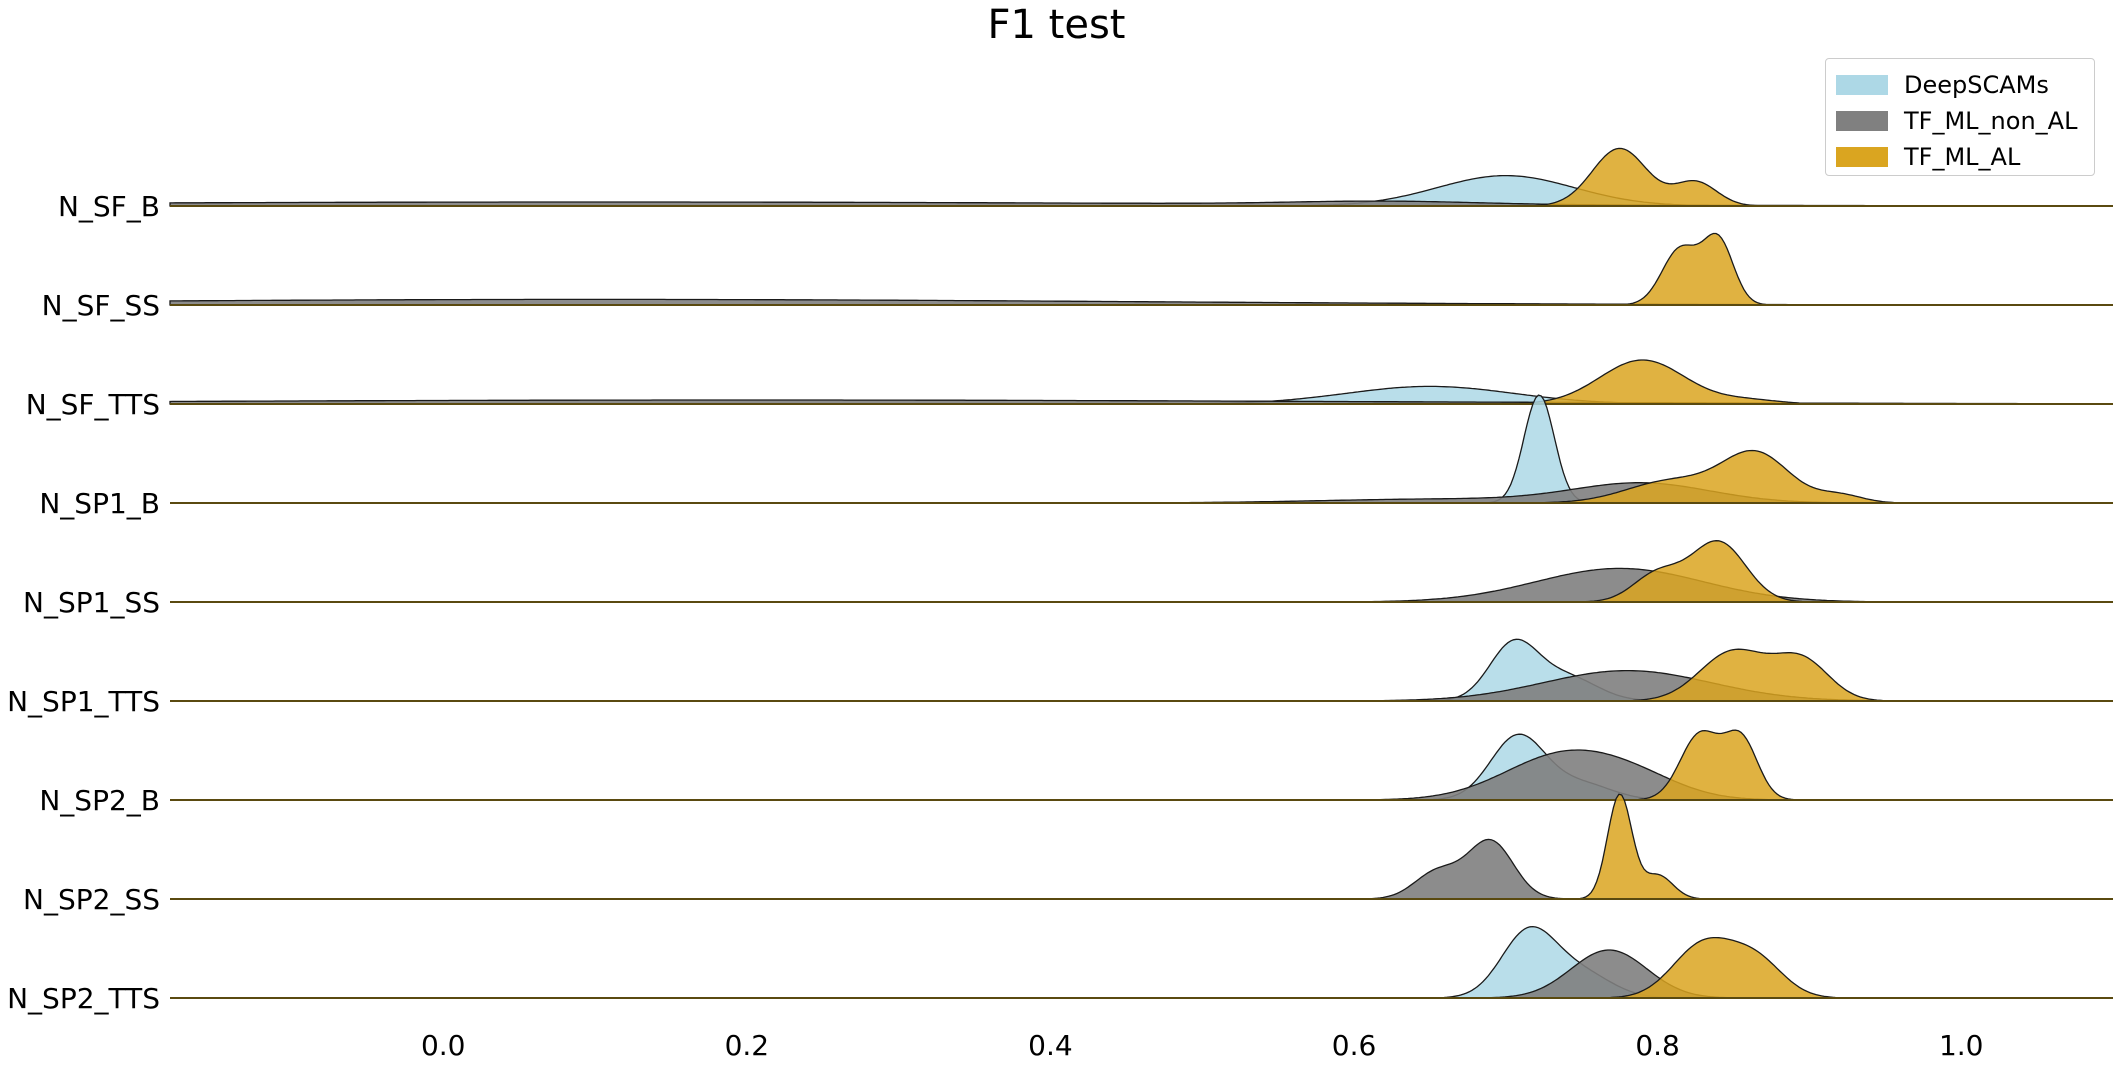 The height and width of the screenshot is (1066, 2113). What do you see at coordinates (91, 602) in the screenshot?
I see `row-label: N_SP1_SS` at bounding box center [91, 602].